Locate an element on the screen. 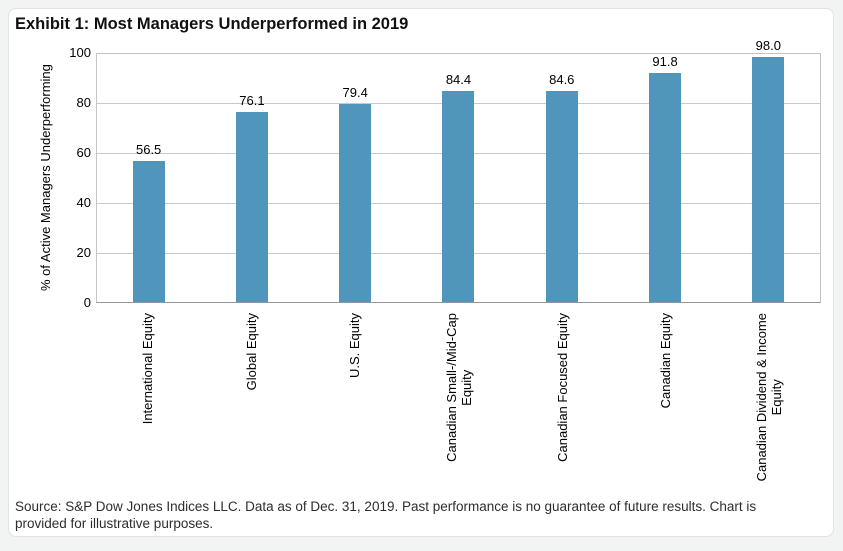  y-axis-tick-label: 100 is located at coordinates (80, 52).